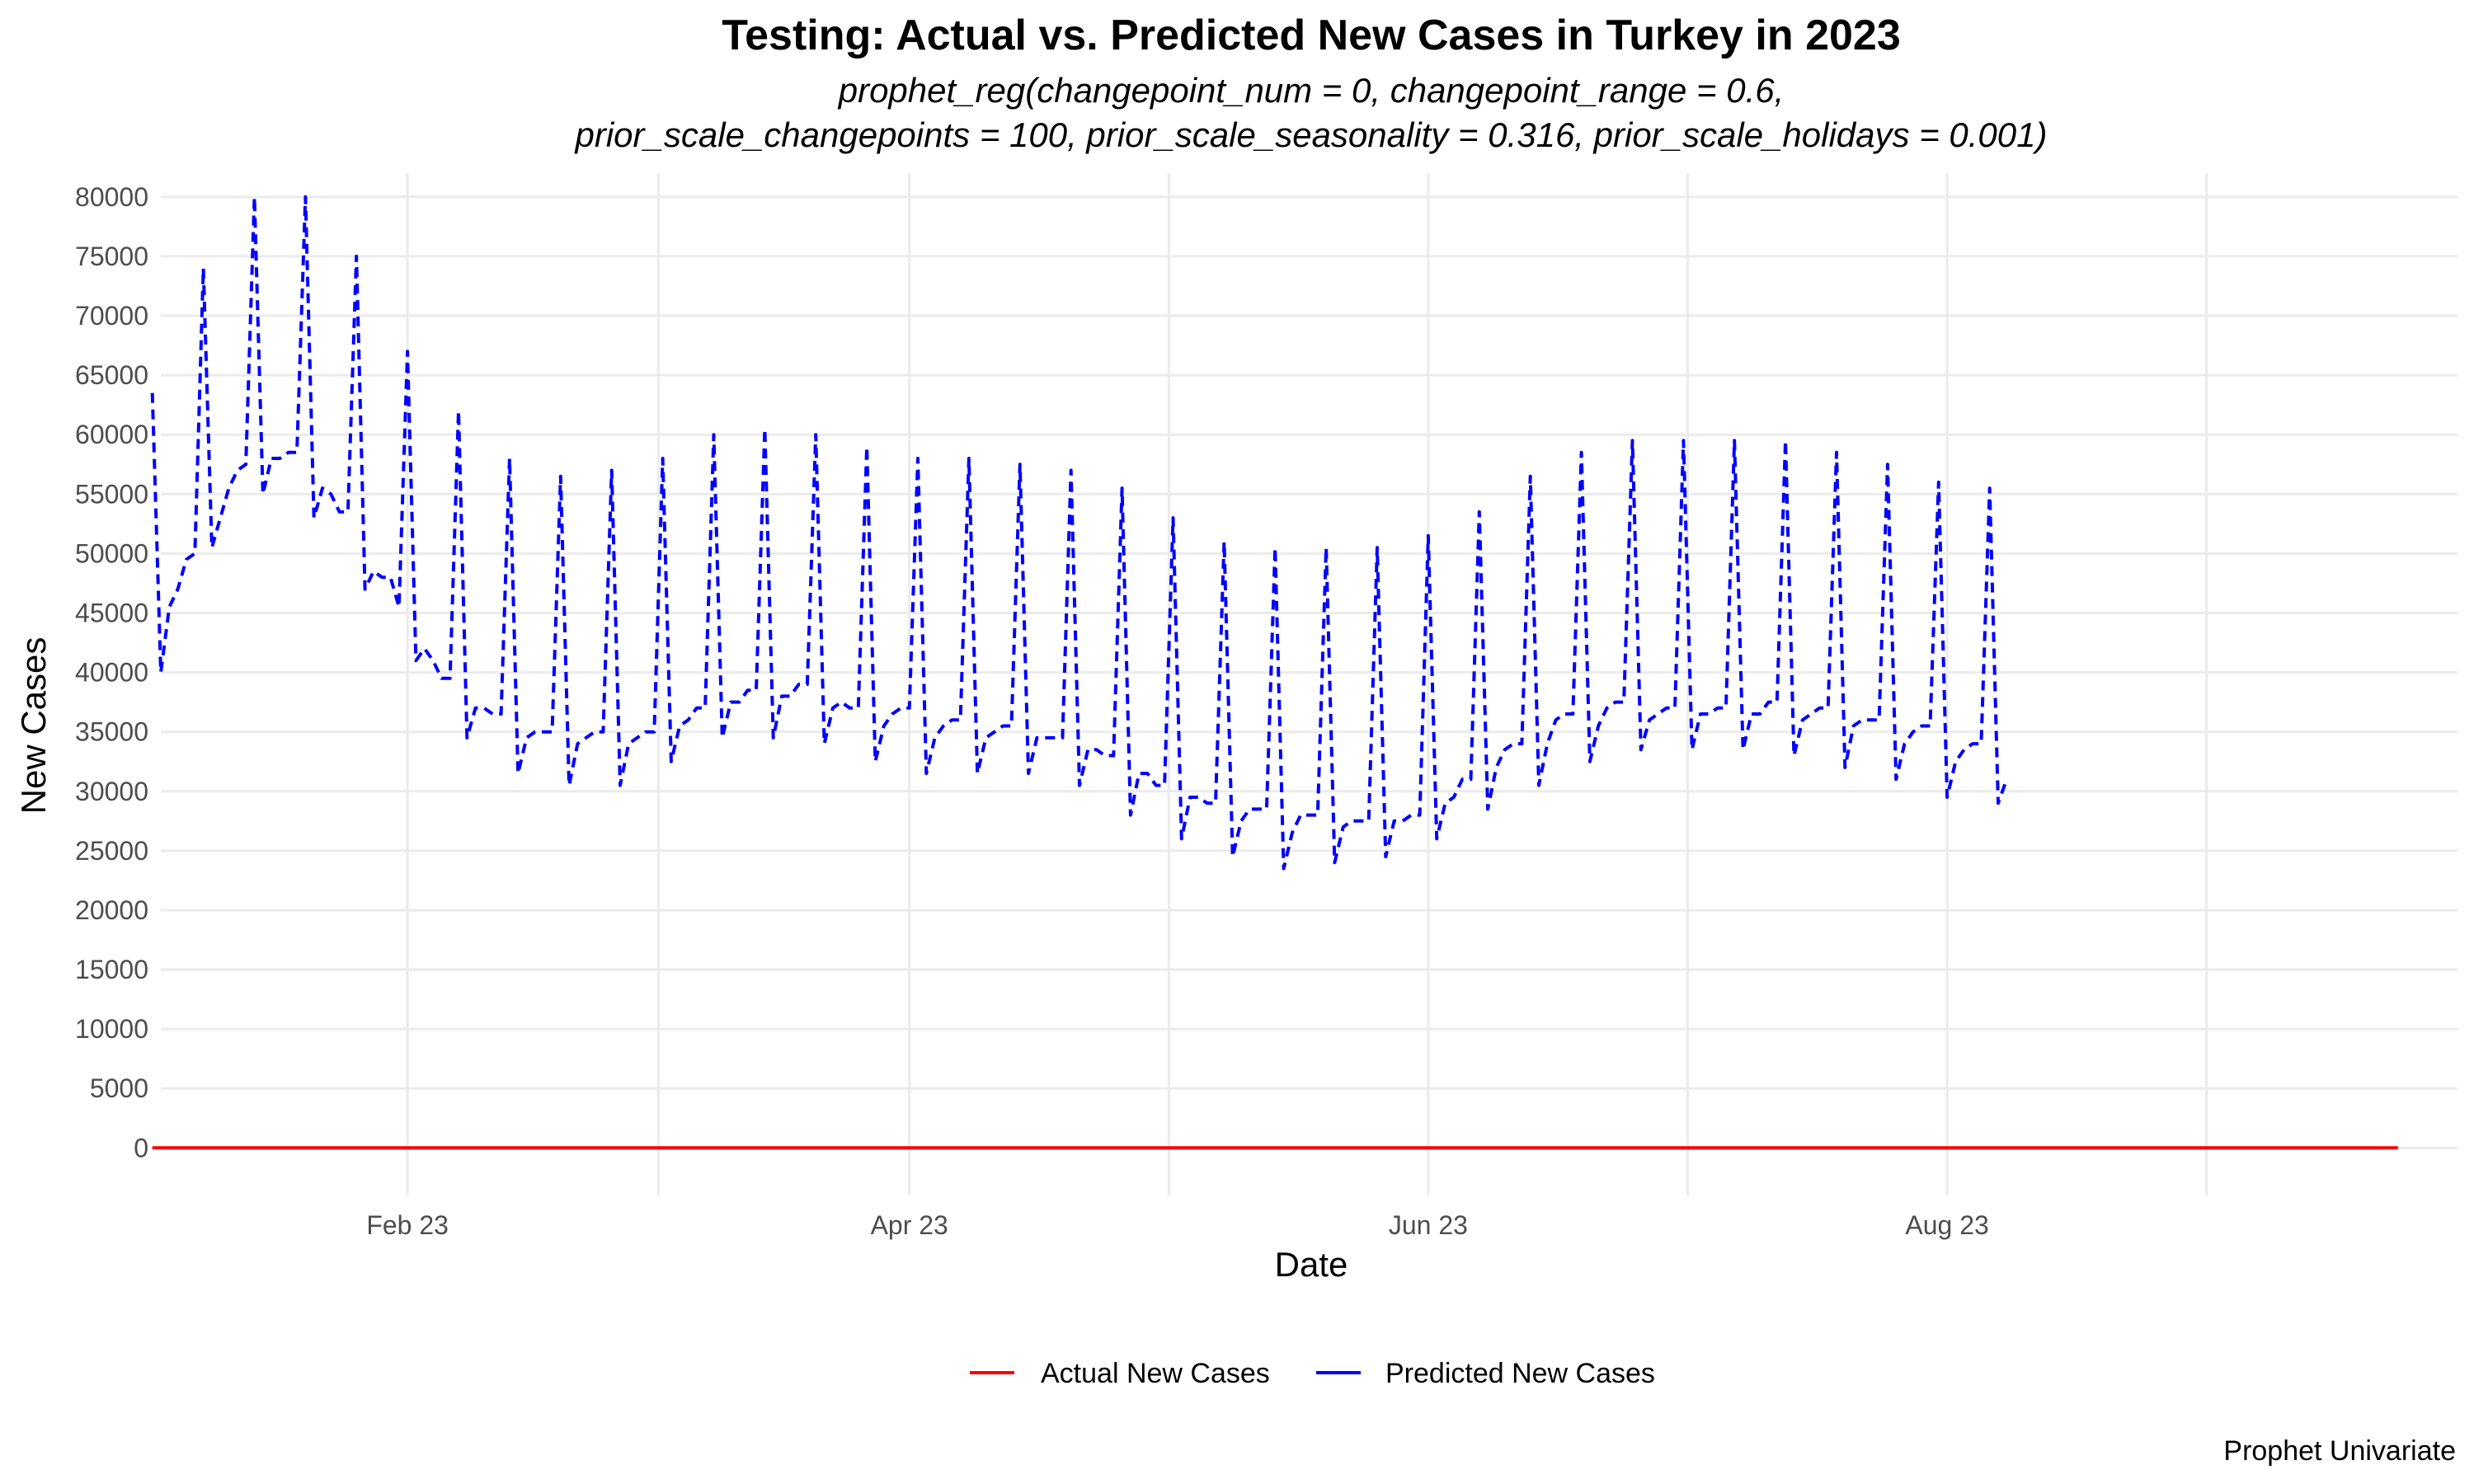  I want to click on chart-caption: Prophet Univariate, so click(2339, 1451).